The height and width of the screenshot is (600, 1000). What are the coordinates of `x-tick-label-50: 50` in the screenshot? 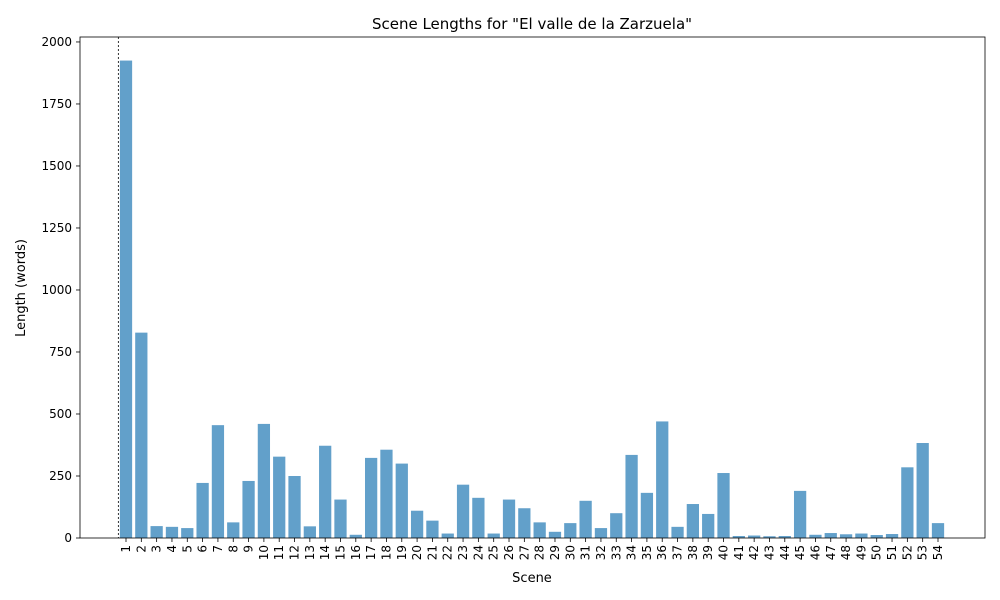 It's located at (877, 552).